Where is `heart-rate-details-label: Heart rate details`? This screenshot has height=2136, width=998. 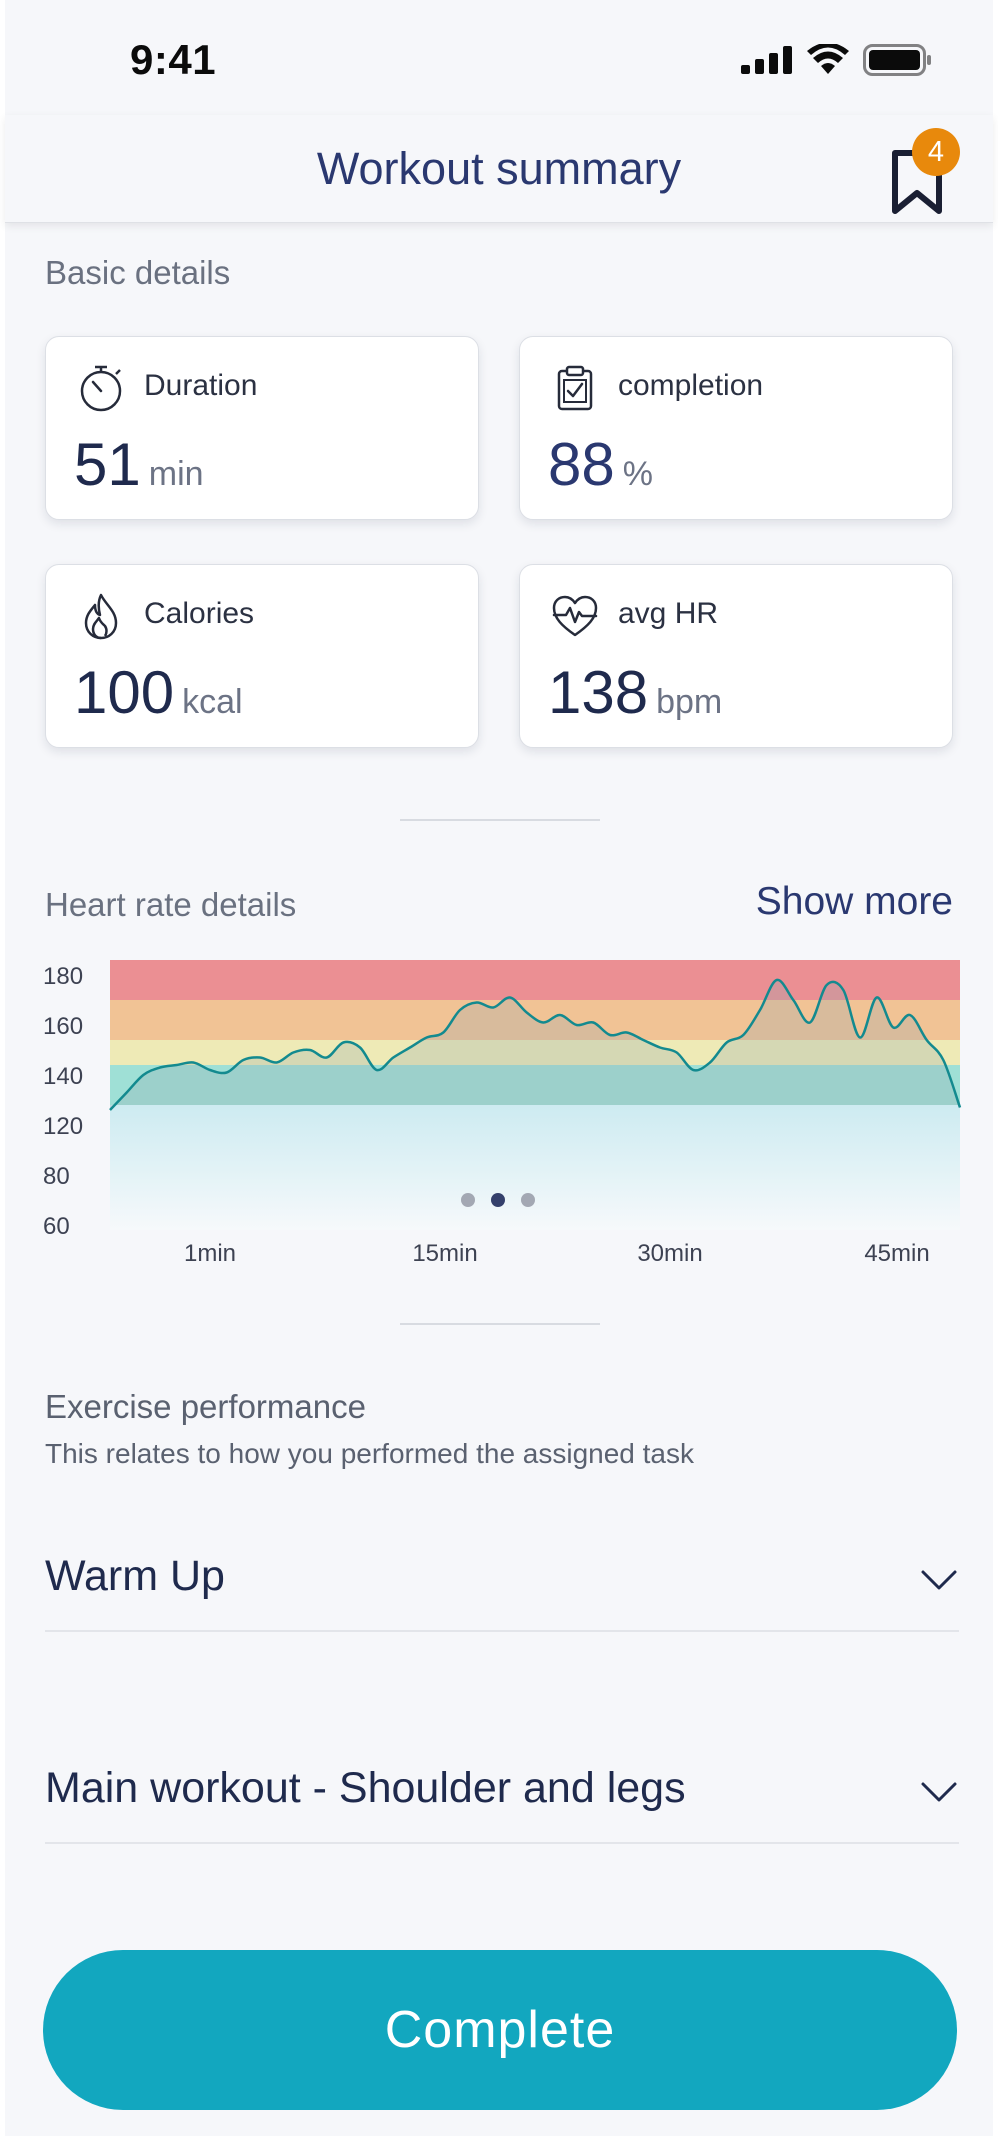 heart-rate-details-label: Heart rate details is located at coordinates (171, 904).